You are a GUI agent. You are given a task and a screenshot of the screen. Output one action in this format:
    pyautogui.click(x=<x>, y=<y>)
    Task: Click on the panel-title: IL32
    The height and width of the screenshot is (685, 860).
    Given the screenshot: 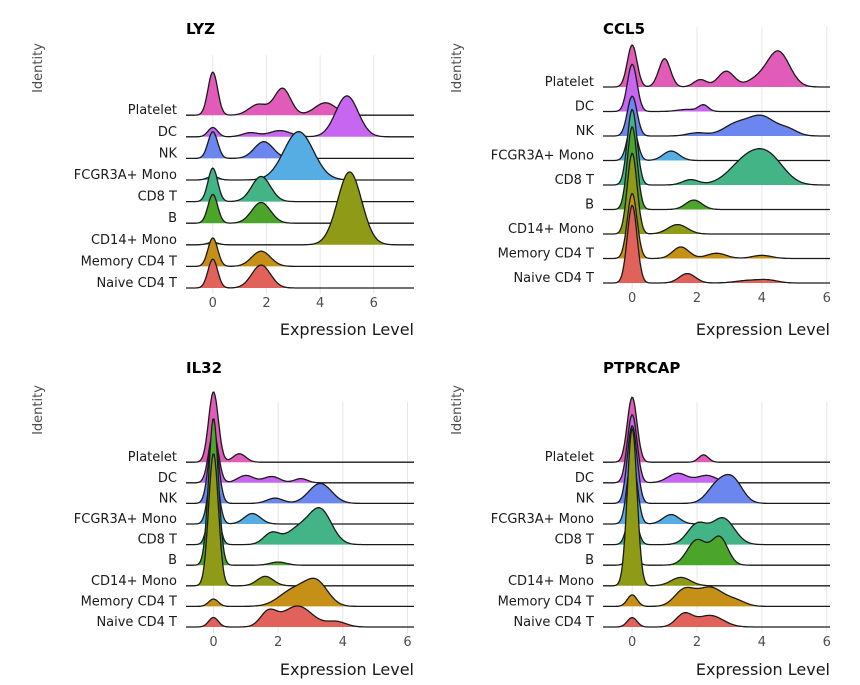 What is the action you would take?
    pyautogui.click(x=204, y=368)
    